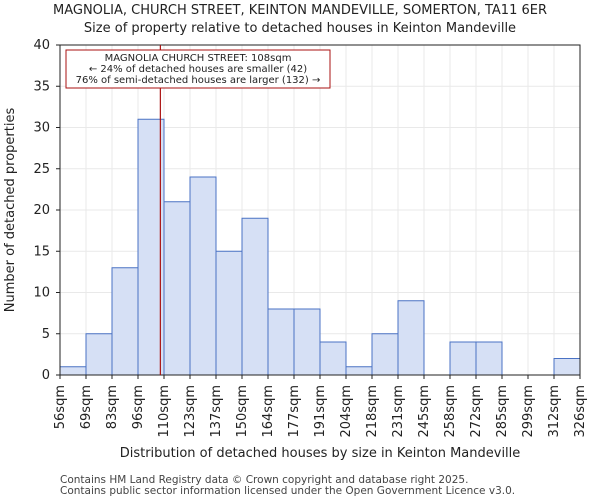  What do you see at coordinates (346, 411) in the screenshot?
I see `x-tick-label-204sqm: 204sqm` at bounding box center [346, 411].